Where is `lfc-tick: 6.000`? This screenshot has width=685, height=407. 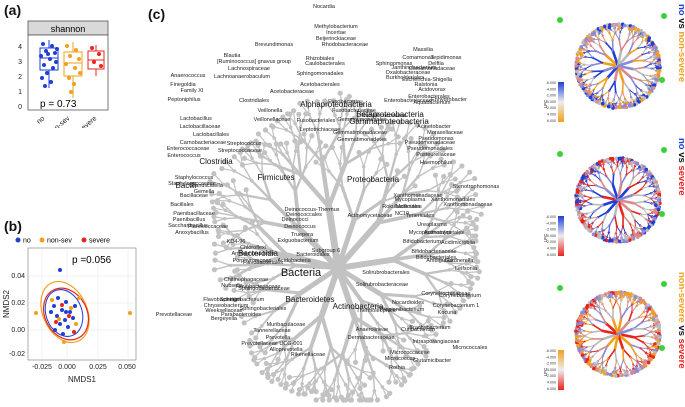
lfc-tick: 6.000 is located at coordinates (551, 121).